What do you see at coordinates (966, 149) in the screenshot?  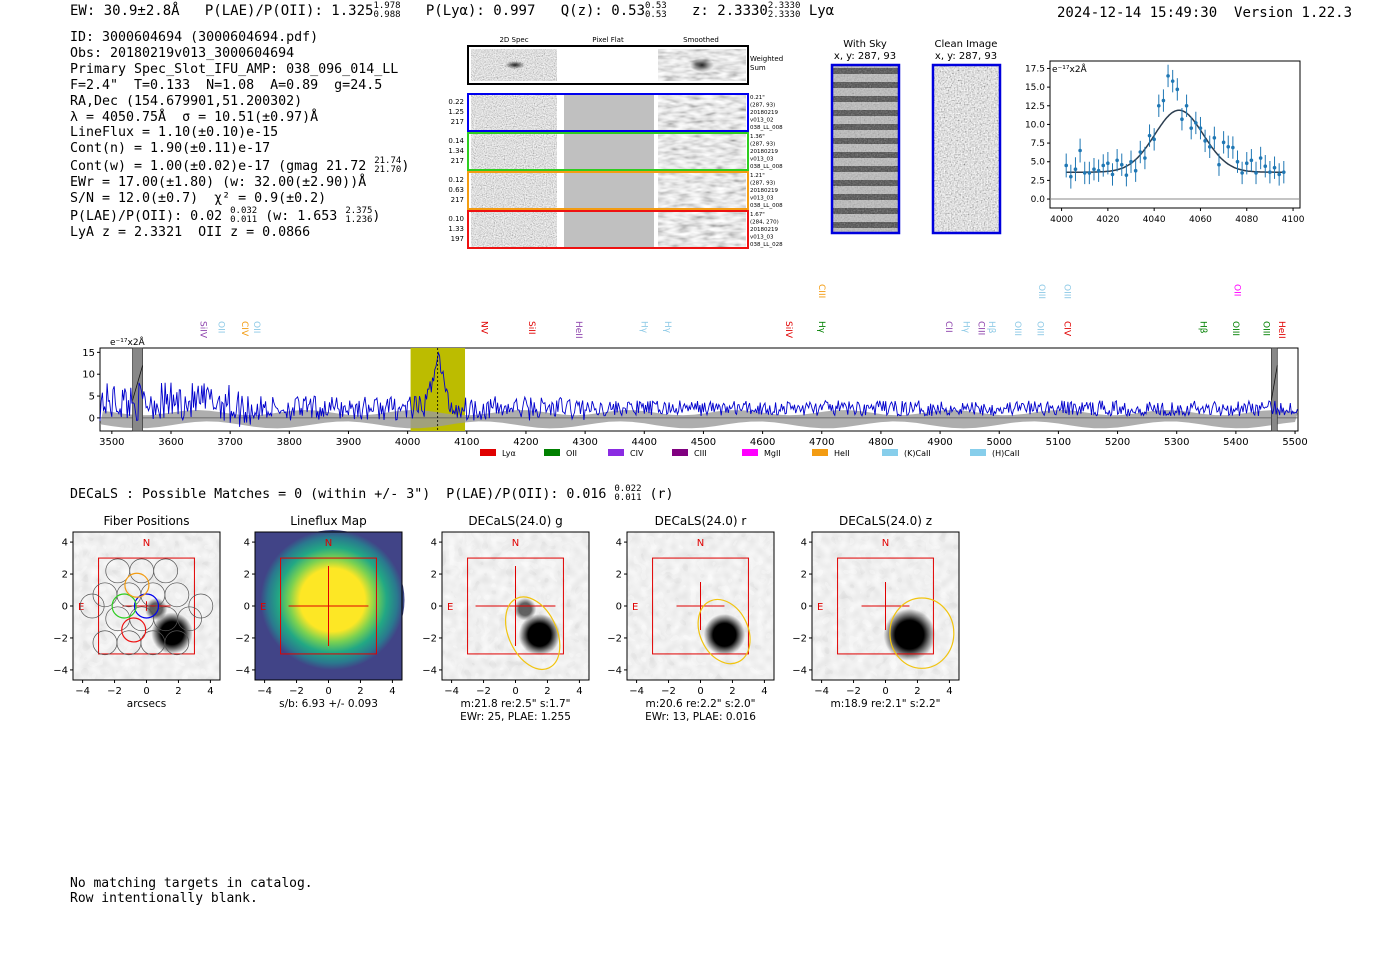 I see `clean-image` at bounding box center [966, 149].